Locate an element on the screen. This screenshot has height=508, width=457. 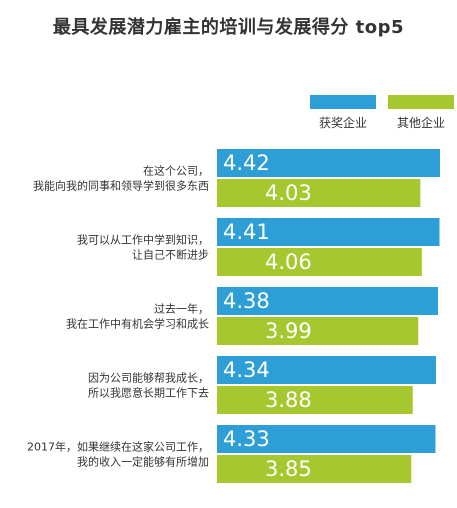
category-label-0-line-1: 我能向我的同事和领导学到很多东西 is located at coordinates (121, 186).